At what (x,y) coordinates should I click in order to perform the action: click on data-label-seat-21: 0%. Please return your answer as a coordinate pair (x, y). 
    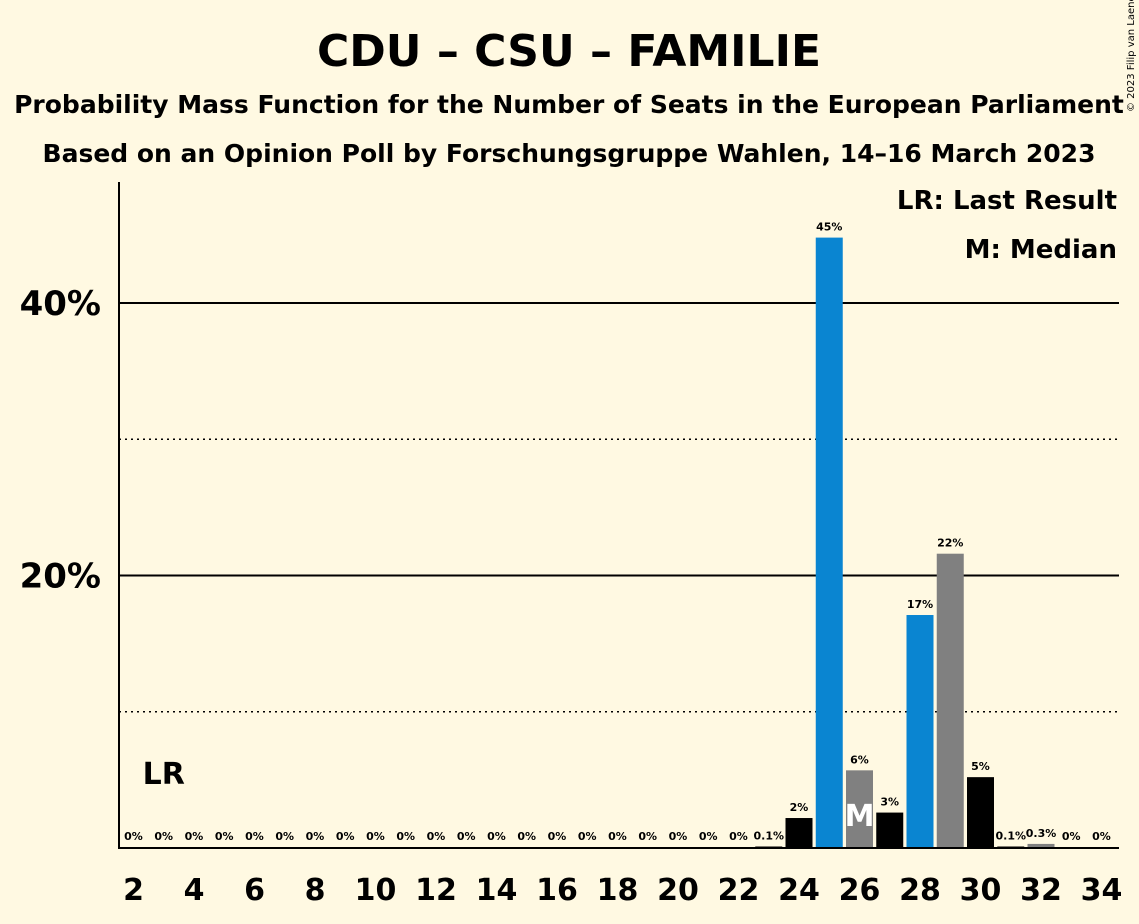
    Looking at the image, I should click on (708, 836).